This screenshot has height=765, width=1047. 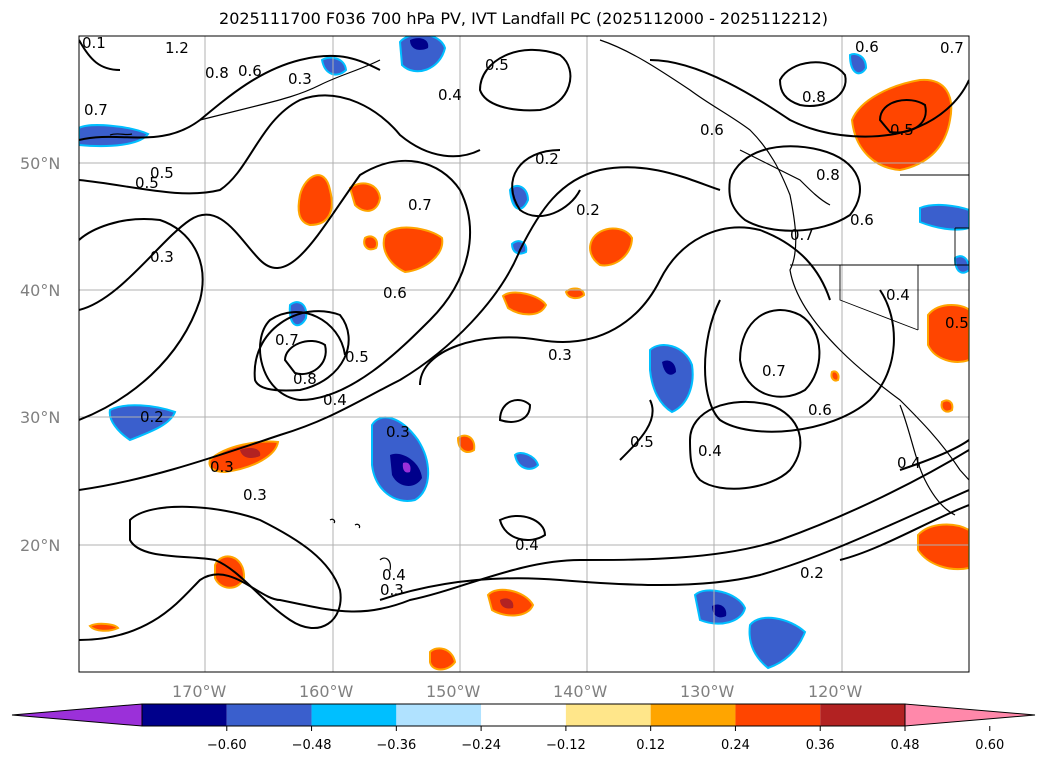 I want to click on colorbar-extend-low, so click(x=77, y=715).